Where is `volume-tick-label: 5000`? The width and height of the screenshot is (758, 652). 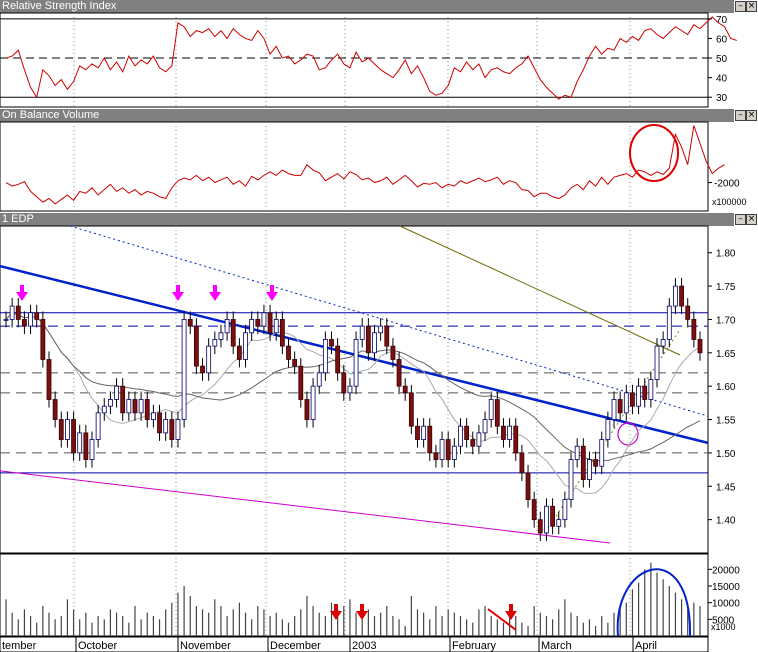
volume-tick-label: 5000 is located at coordinates (723, 620).